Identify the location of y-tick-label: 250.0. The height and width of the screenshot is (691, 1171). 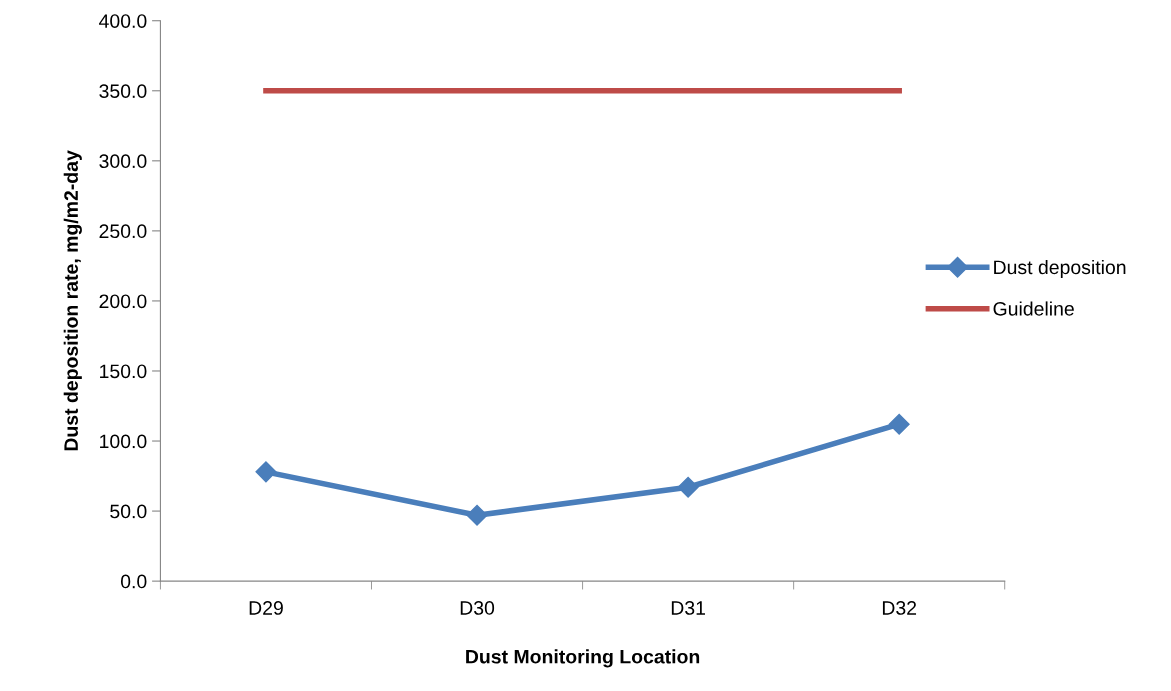
(123, 231).